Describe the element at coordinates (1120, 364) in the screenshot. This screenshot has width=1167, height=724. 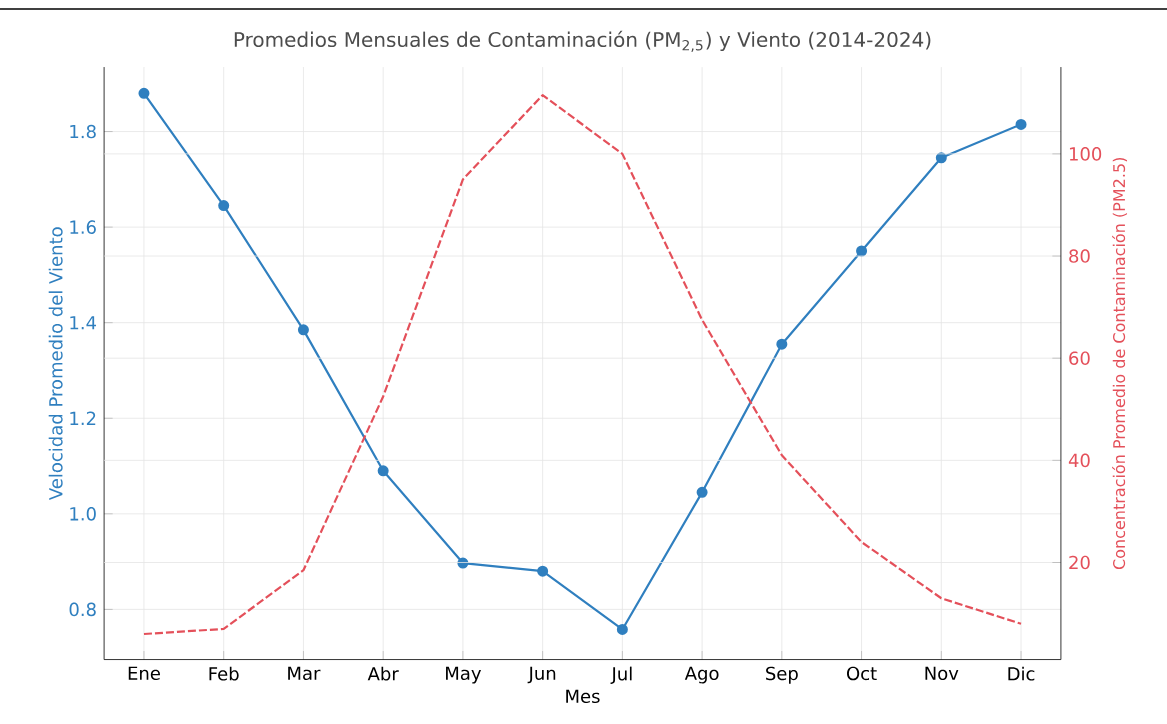
I see `y2-axis-title: Concentración Promedio de Contaminación (PM2.5)` at that location.